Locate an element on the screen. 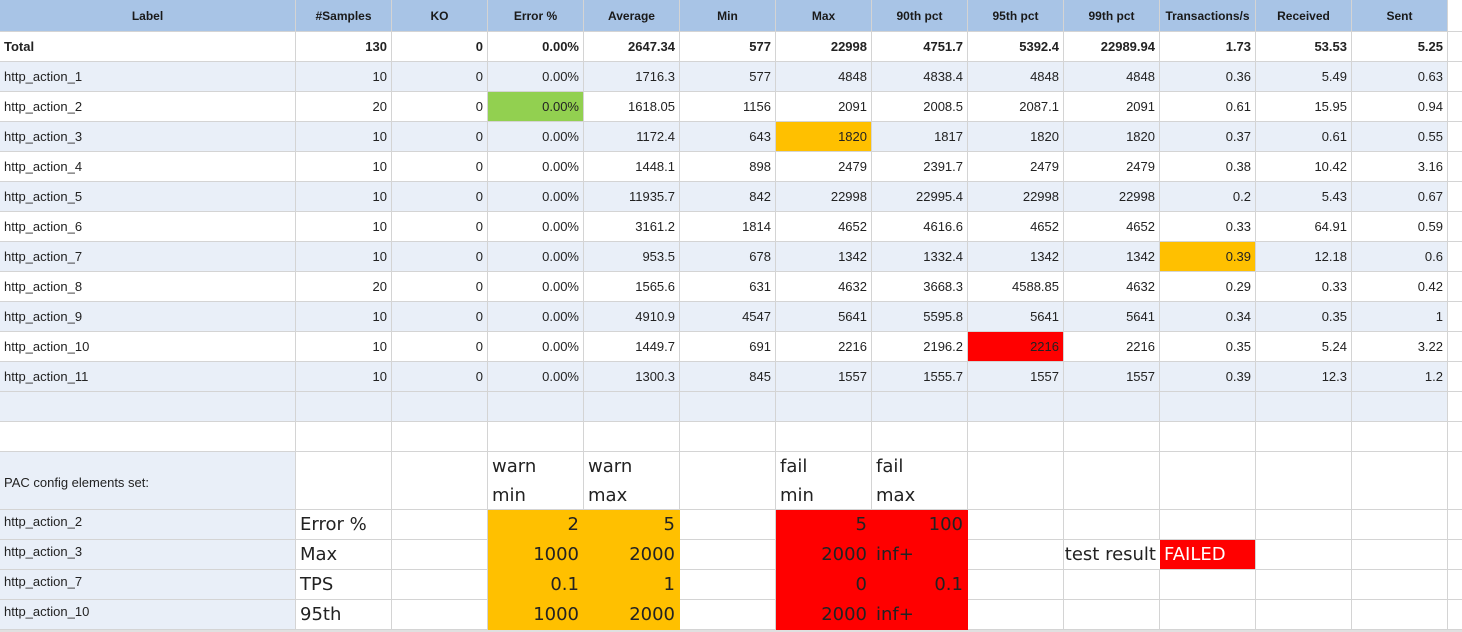  data-cell: 5.49 is located at coordinates (1304, 77).